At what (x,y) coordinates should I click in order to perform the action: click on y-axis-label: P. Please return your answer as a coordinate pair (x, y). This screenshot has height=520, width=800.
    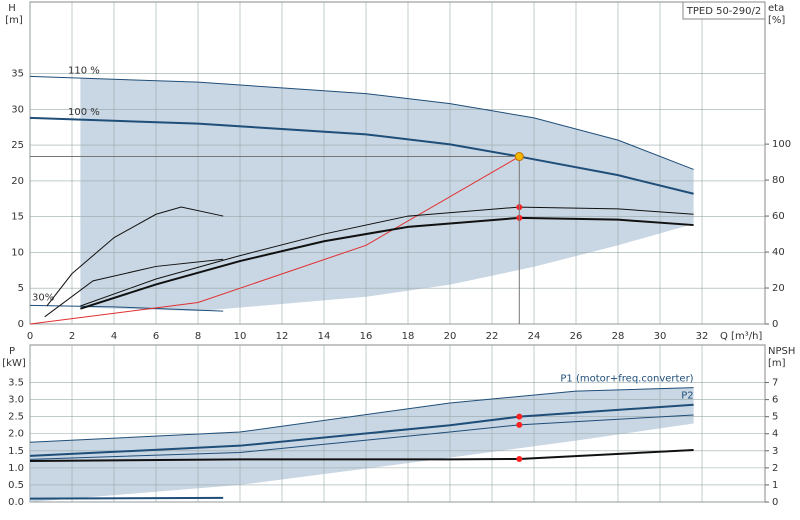
    Looking at the image, I should click on (12, 351).